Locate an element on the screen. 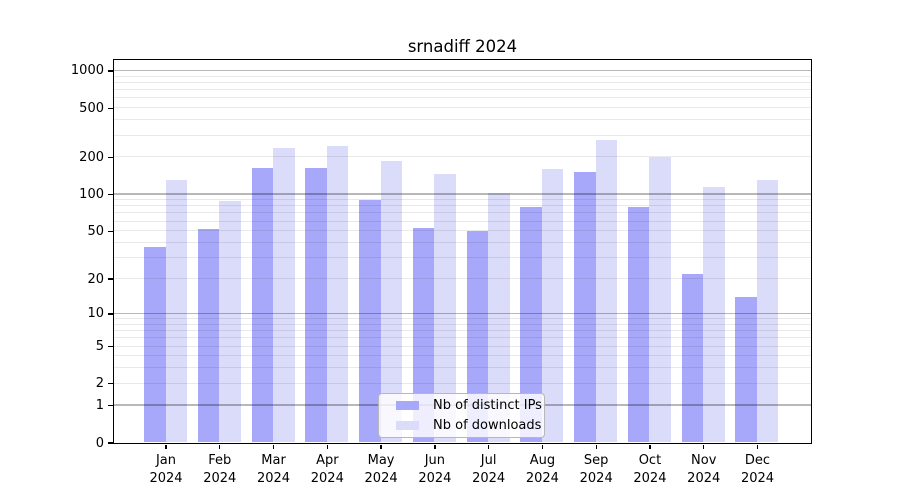 This screenshot has height=500, width=900. bar-downloads-feb is located at coordinates (230, 322).